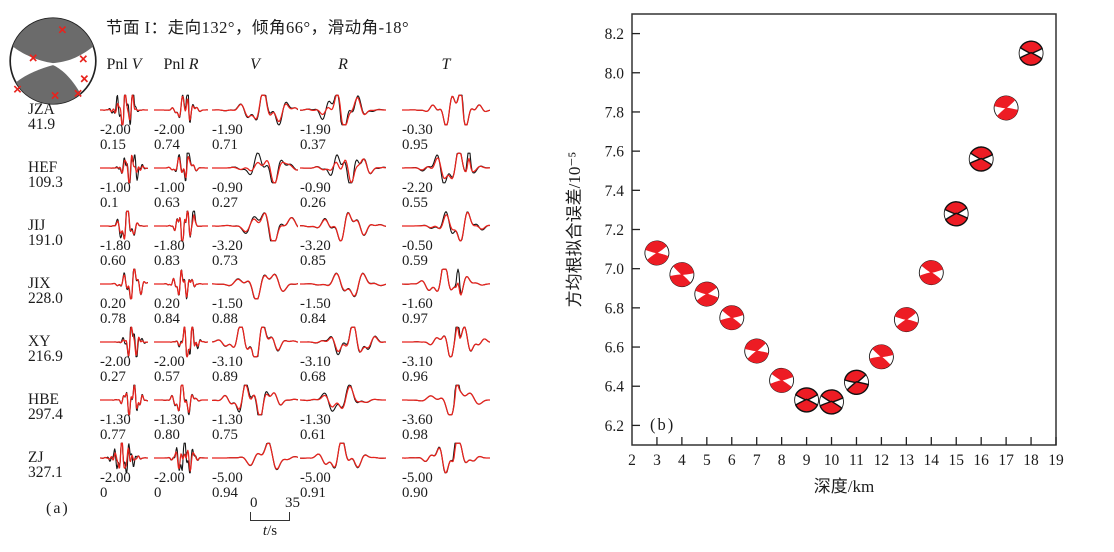 The image size is (1114, 552). Describe the element at coordinates (181, 486) in the screenshot. I see `fit-numbers: -2.00 0` at that location.